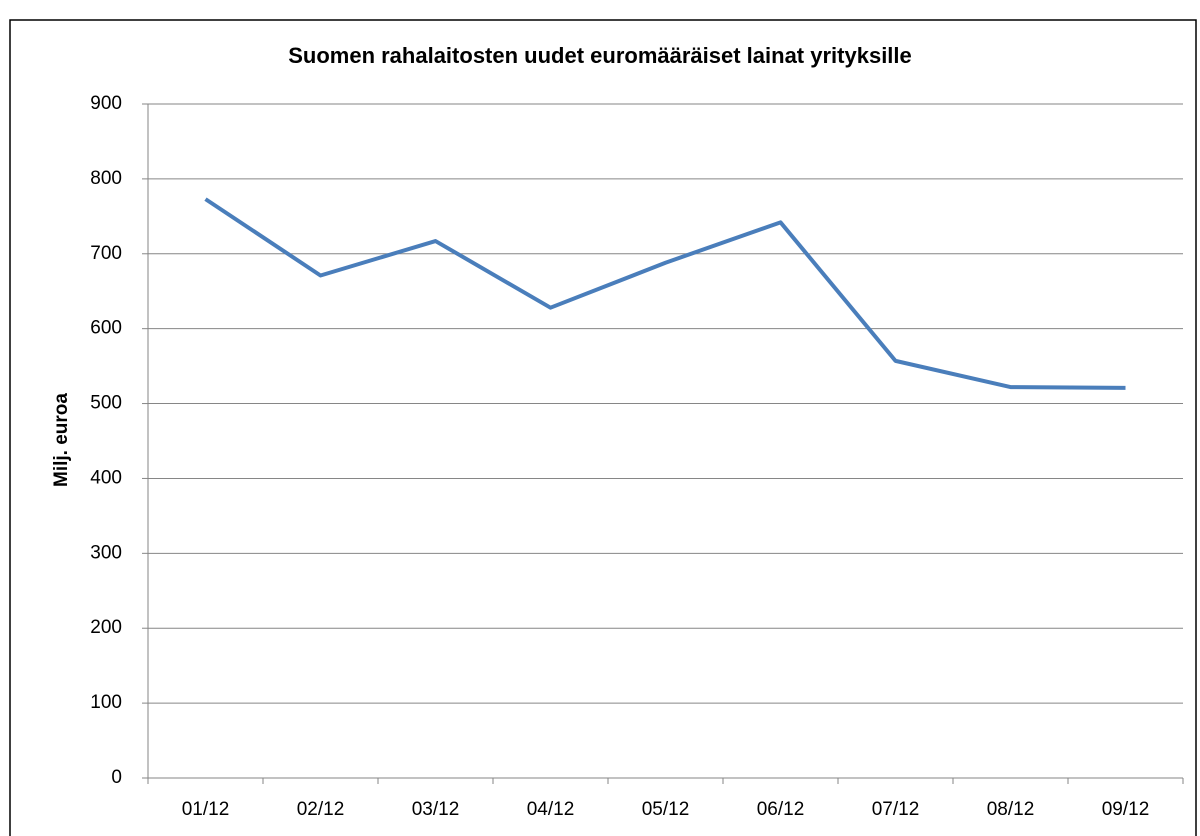 The image size is (1200, 836). Describe the element at coordinates (106, 552) in the screenshot. I see `y-tick-label: 300` at that location.